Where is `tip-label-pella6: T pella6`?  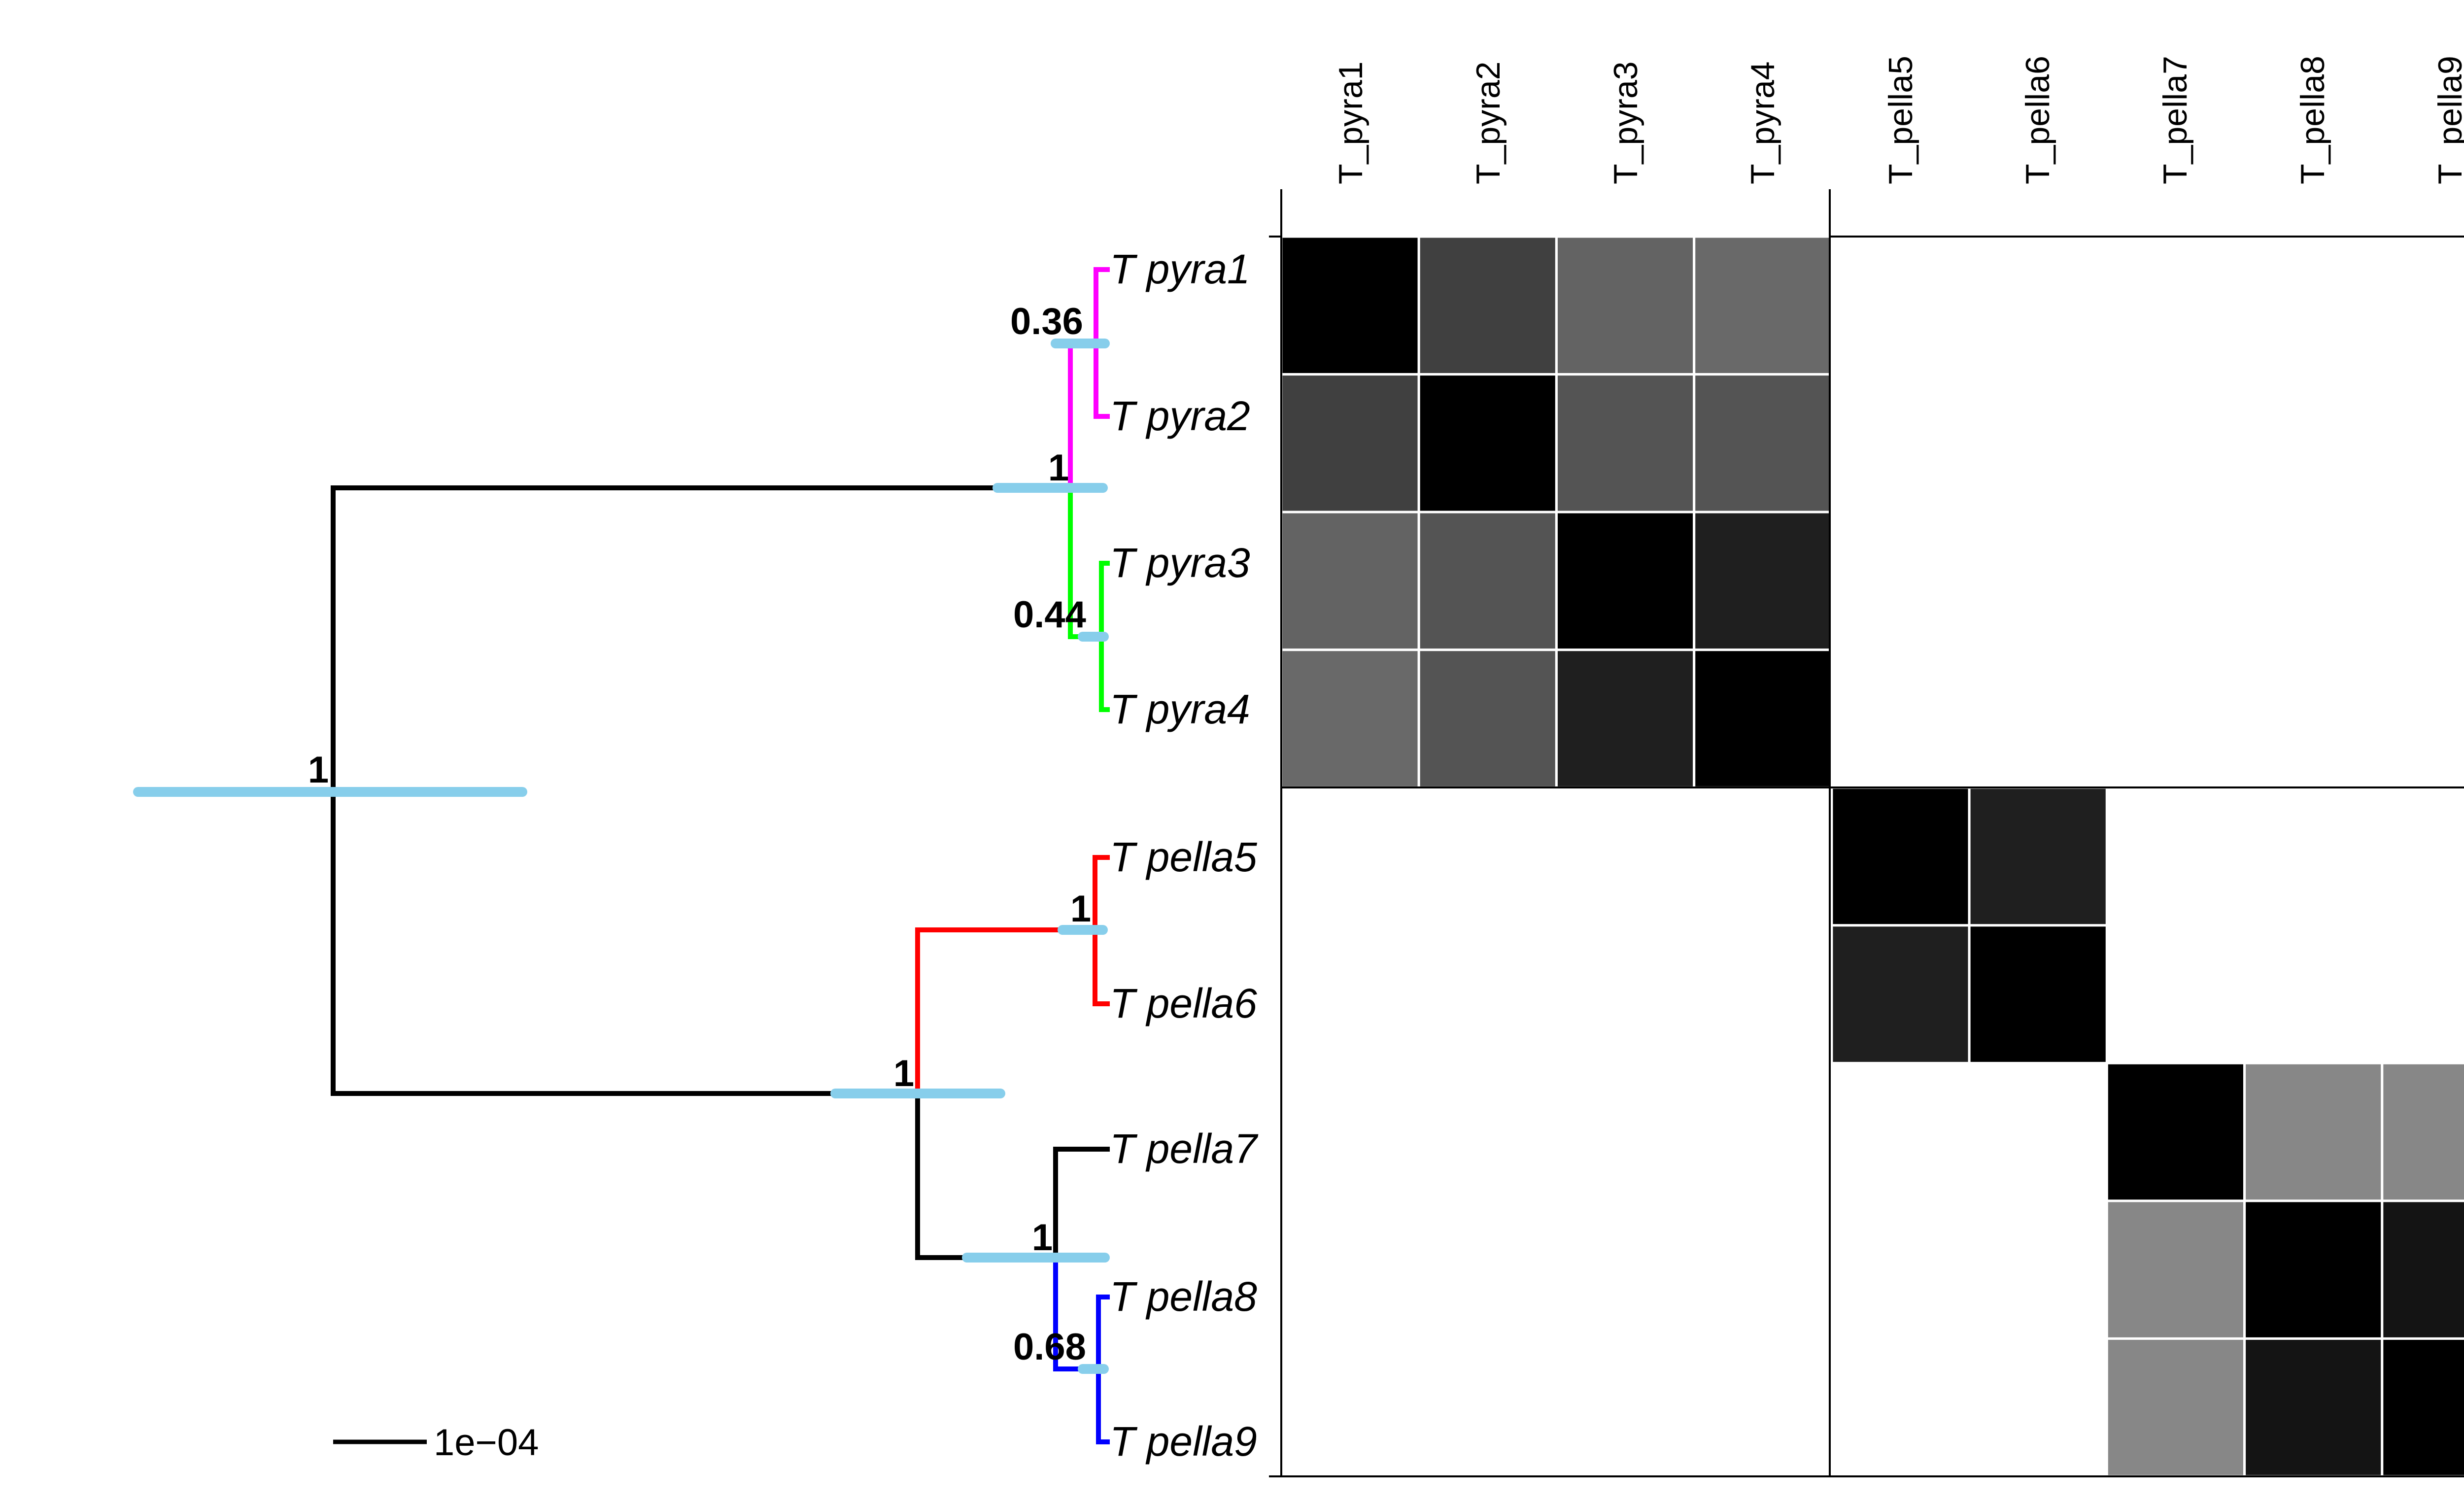
tip-label-pella6: T pella6 is located at coordinates (1183, 1003).